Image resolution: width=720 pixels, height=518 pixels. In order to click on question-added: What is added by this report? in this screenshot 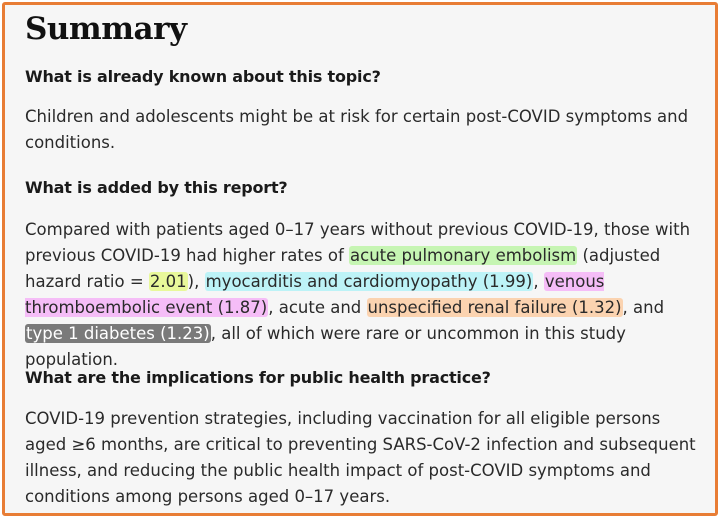, I will do `click(156, 187)`.